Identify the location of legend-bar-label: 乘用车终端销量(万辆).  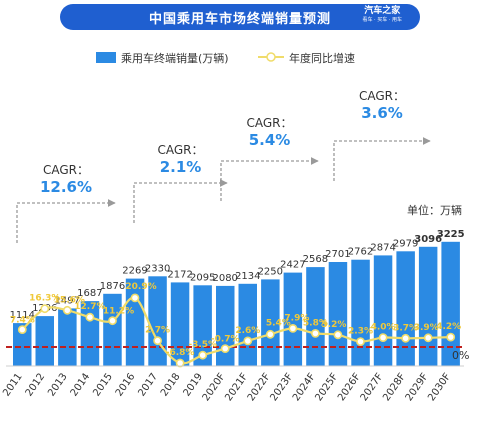
(175, 58).